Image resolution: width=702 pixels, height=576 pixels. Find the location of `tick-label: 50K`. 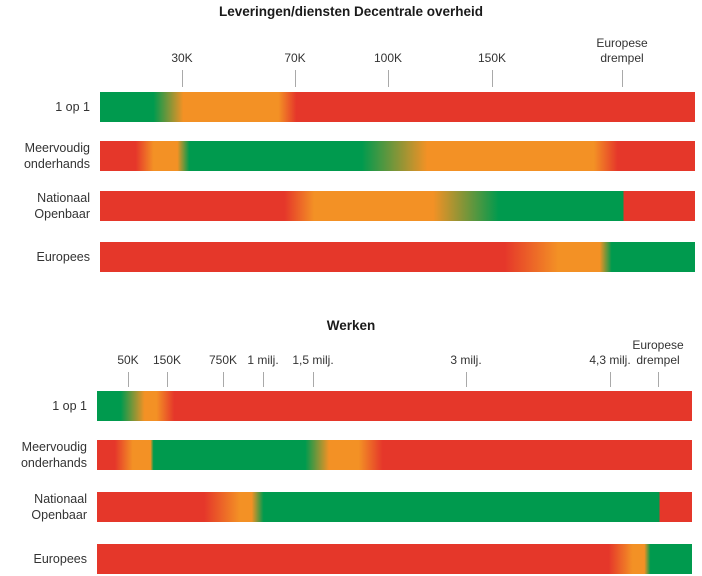

tick-label: 50K is located at coordinates (127, 360).